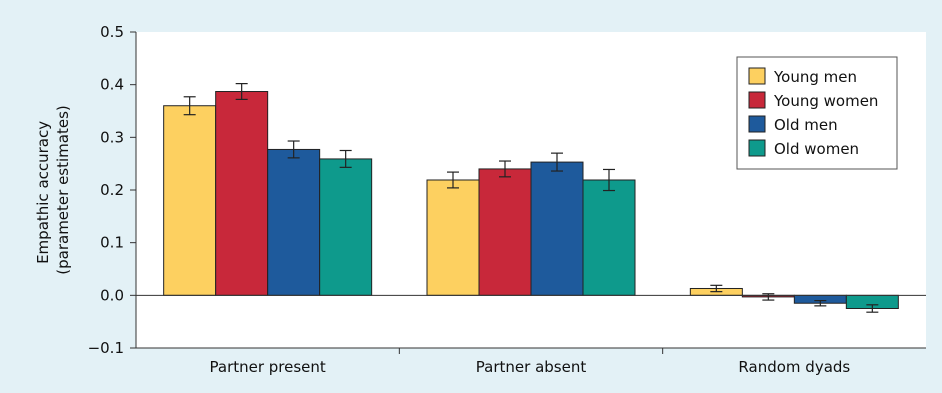 The height and width of the screenshot is (393, 942). Describe the element at coordinates (63, 189) in the screenshot. I see `y-axis-title-line-2: (parameter estimates)` at that location.